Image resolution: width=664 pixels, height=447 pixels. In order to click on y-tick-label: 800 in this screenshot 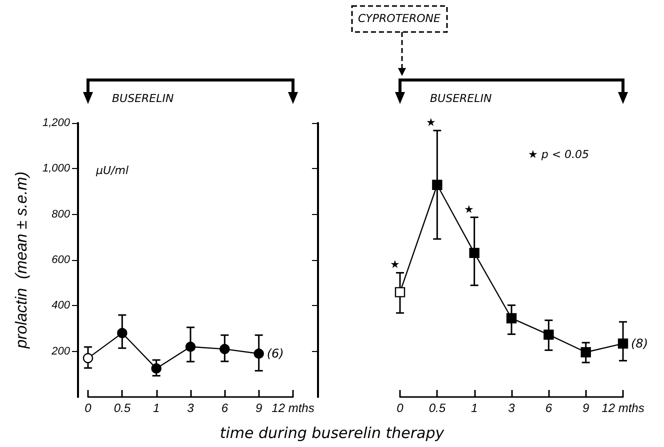, I will do `click(61, 214)`.